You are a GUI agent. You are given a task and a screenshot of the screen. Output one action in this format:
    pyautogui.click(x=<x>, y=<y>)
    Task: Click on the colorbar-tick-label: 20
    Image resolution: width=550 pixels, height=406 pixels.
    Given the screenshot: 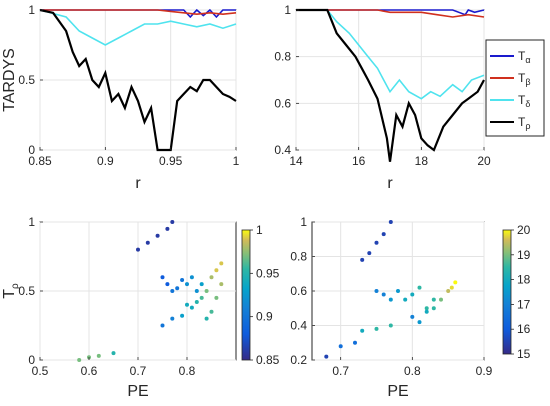 What is the action you would take?
    pyautogui.click(x=524, y=230)
    